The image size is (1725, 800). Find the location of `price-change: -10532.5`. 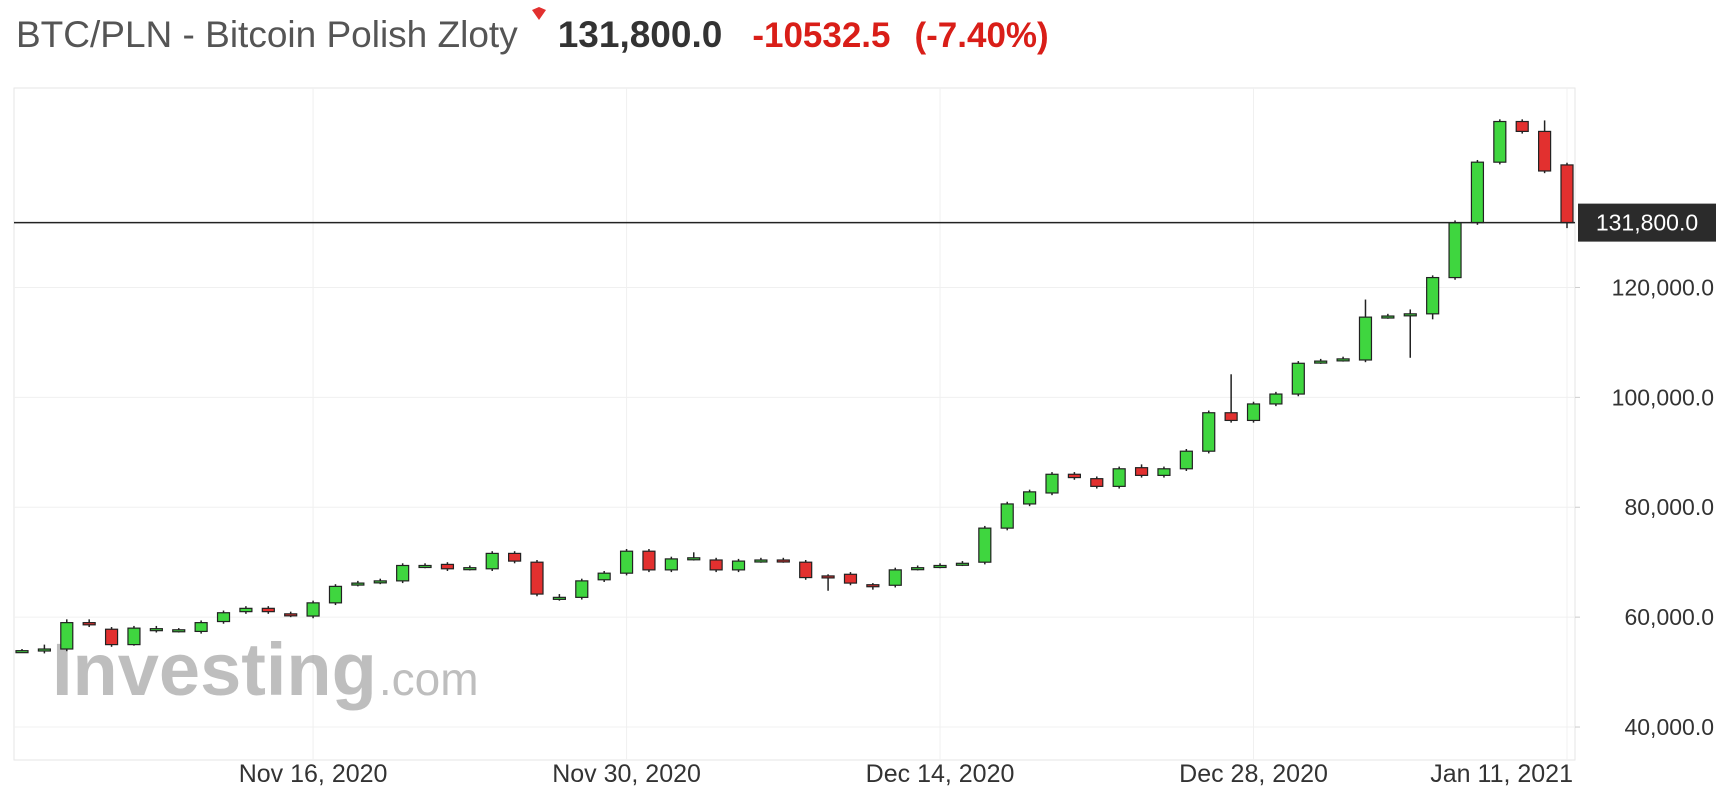

price-change: -10532.5 is located at coordinates (821, 35).